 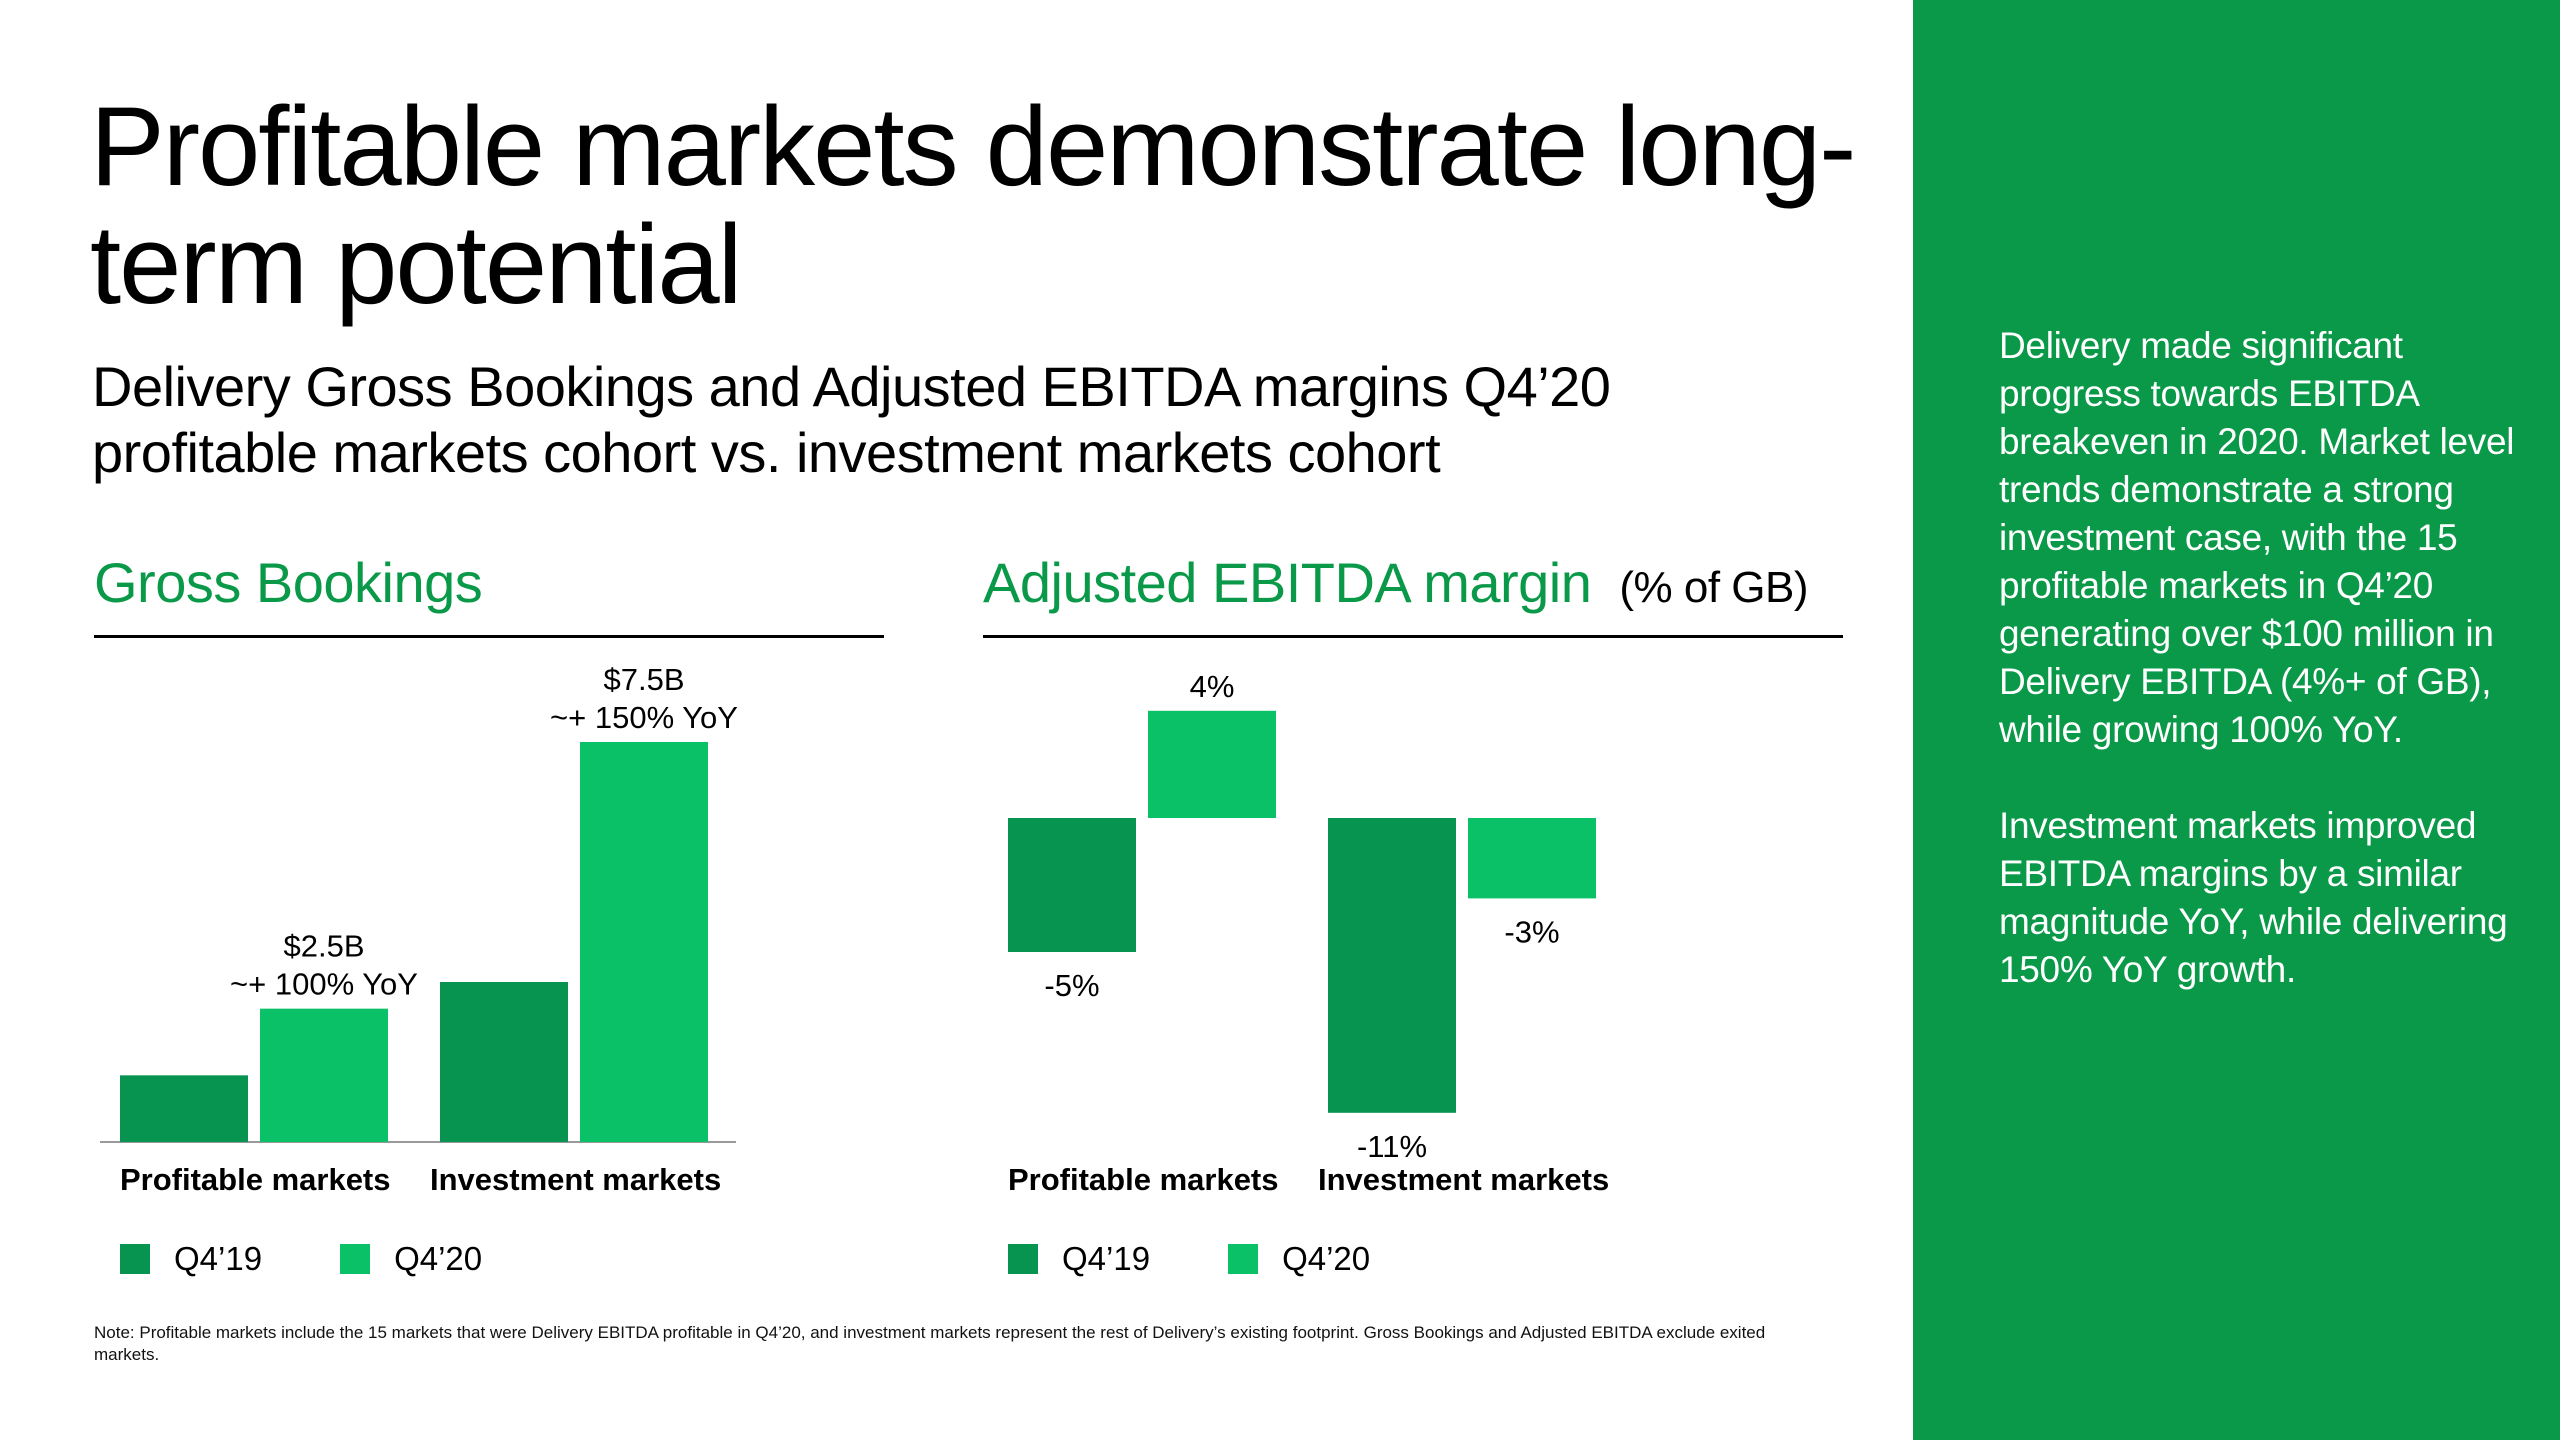 I want to click on gross-bookings-title: Gross Bookings, so click(x=288, y=582).